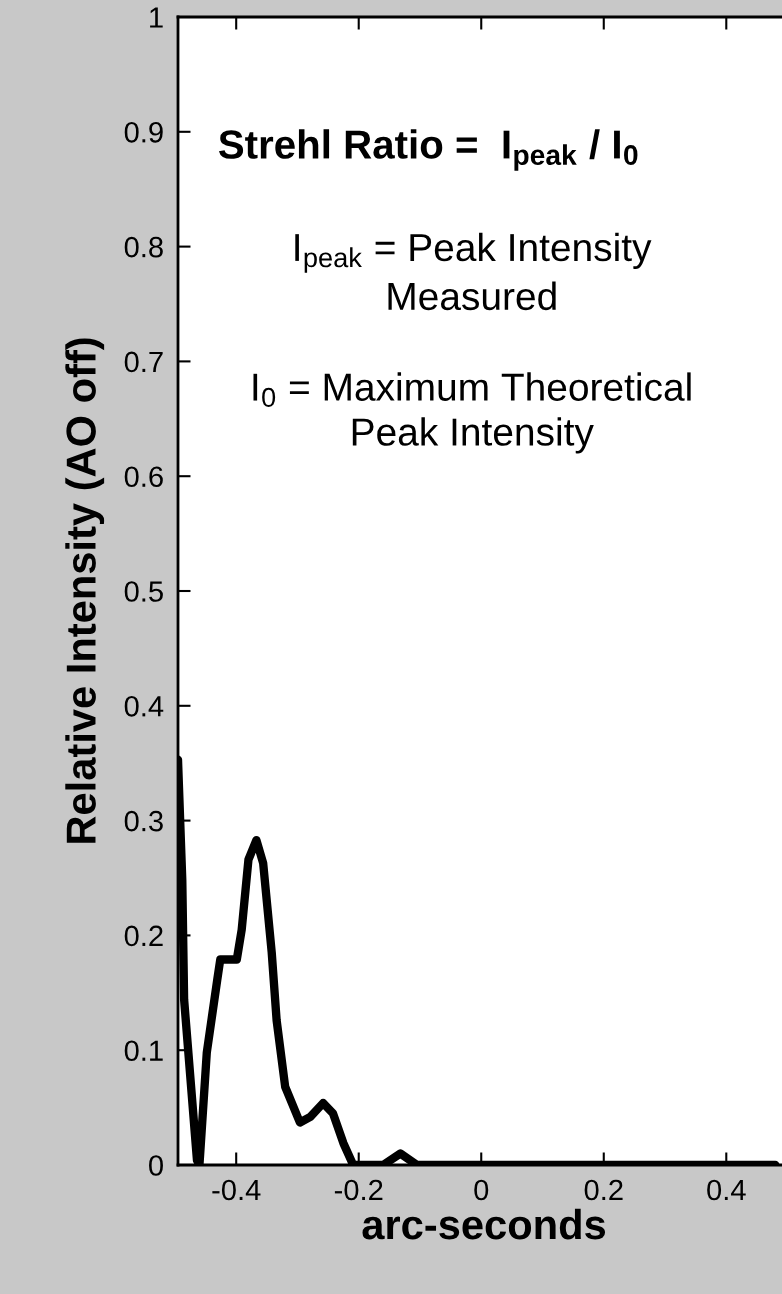  Describe the element at coordinates (143, 821) in the screenshot. I see `y-tick-label: 0.3` at that location.